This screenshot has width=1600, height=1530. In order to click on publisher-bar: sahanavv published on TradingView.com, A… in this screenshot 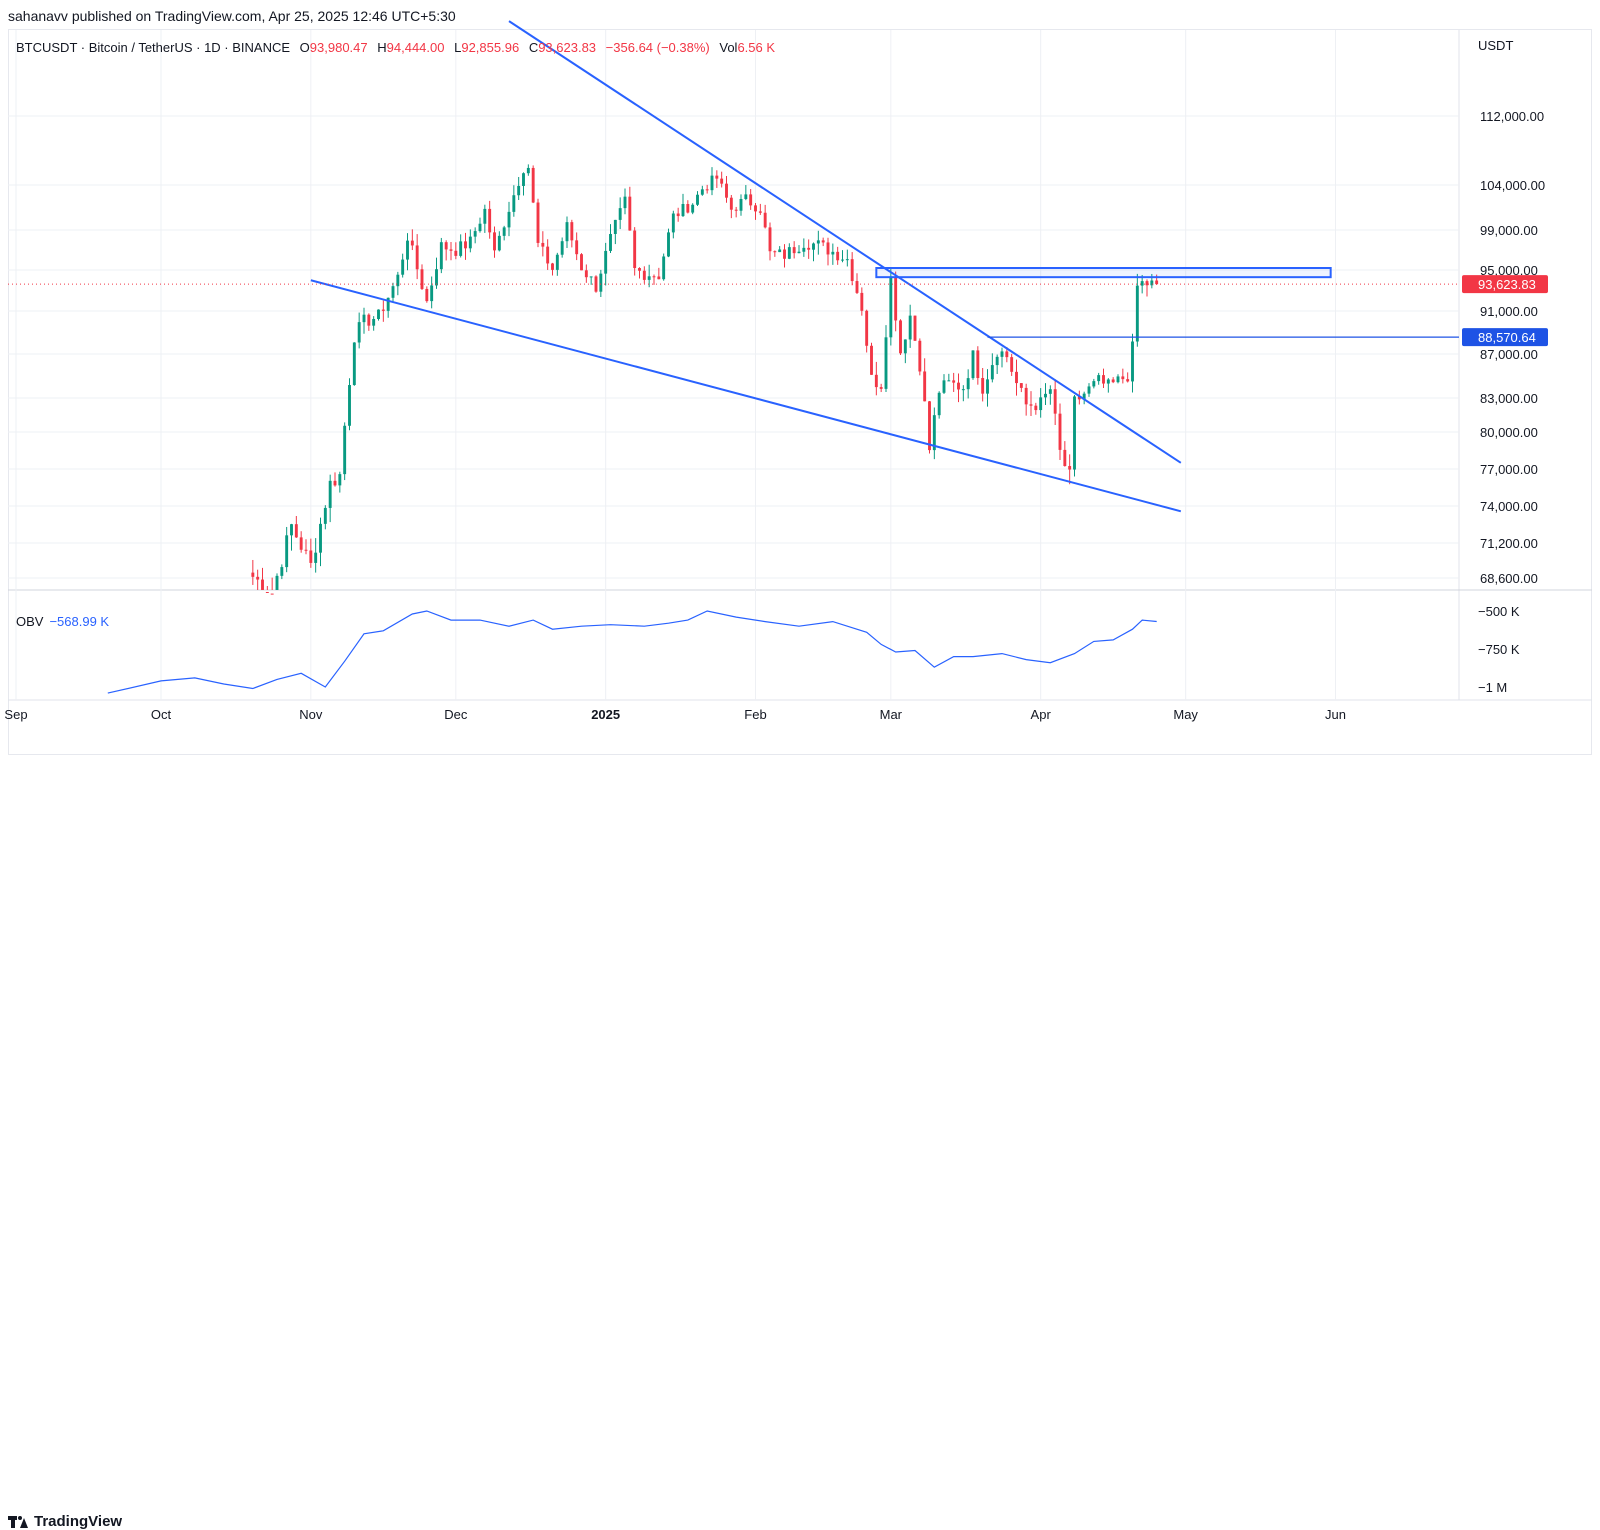, I will do `click(800, 16)`.